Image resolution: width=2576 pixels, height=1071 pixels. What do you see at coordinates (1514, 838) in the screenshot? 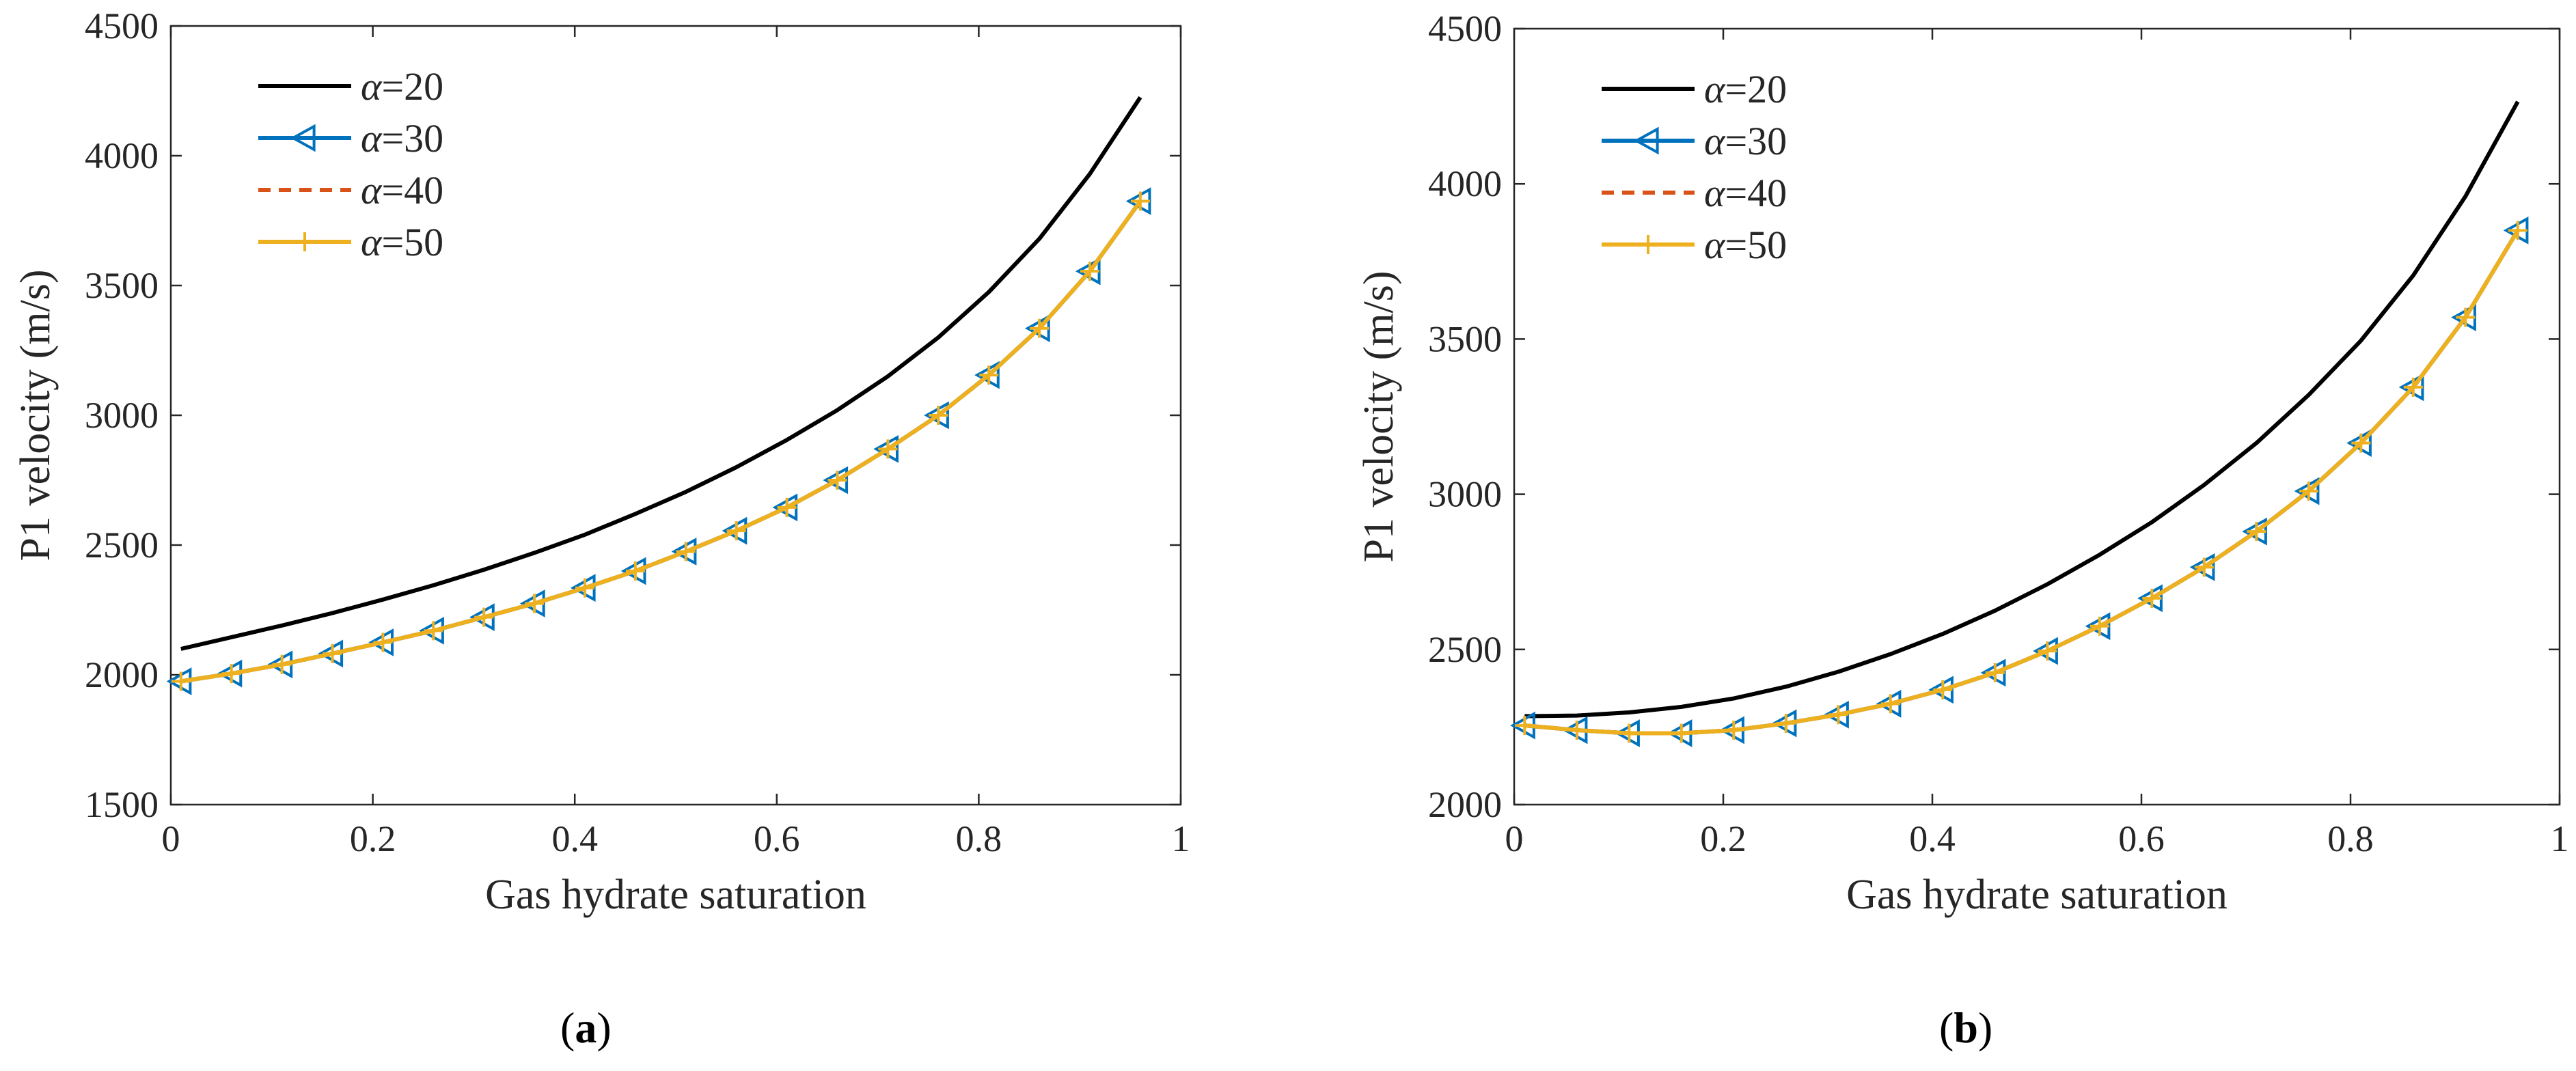
I see `x-tick-label: 0` at bounding box center [1514, 838].